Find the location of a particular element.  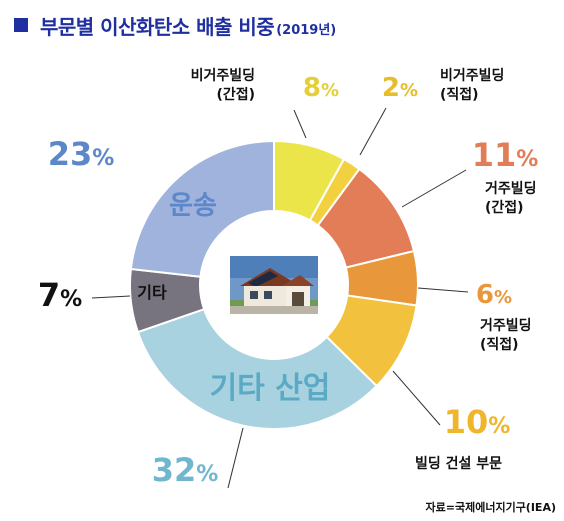

value-label: 10% is located at coordinates (477, 422).